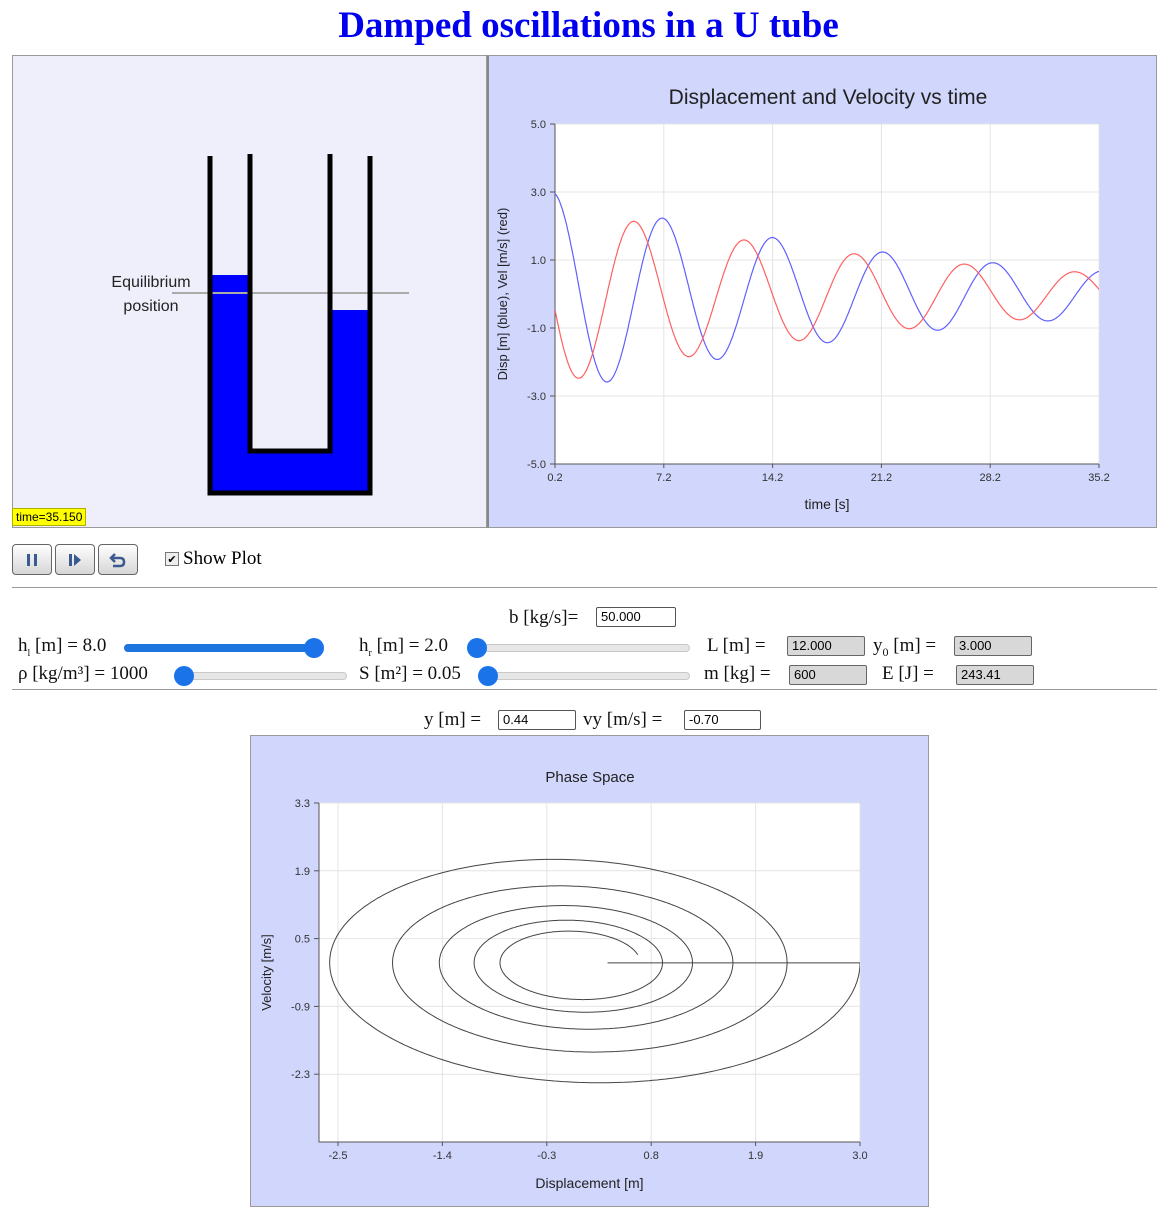  Describe the element at coordinates (83, 673) in the screenshot. I see `rho-label: ρ [kg/m³] = 1000` at that location.